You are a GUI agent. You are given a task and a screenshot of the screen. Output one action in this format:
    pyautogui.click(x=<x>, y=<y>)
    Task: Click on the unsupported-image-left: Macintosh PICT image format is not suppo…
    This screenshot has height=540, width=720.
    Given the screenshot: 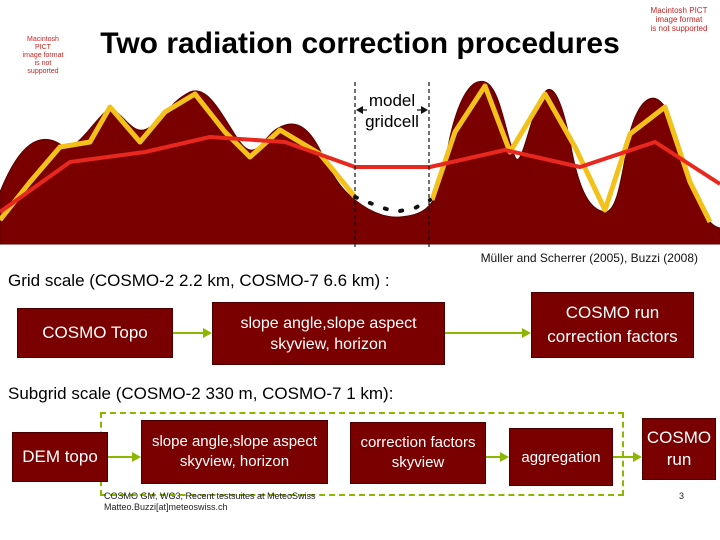 What is the action you would take?
    pyautogui.click(x=43, y=55)
    